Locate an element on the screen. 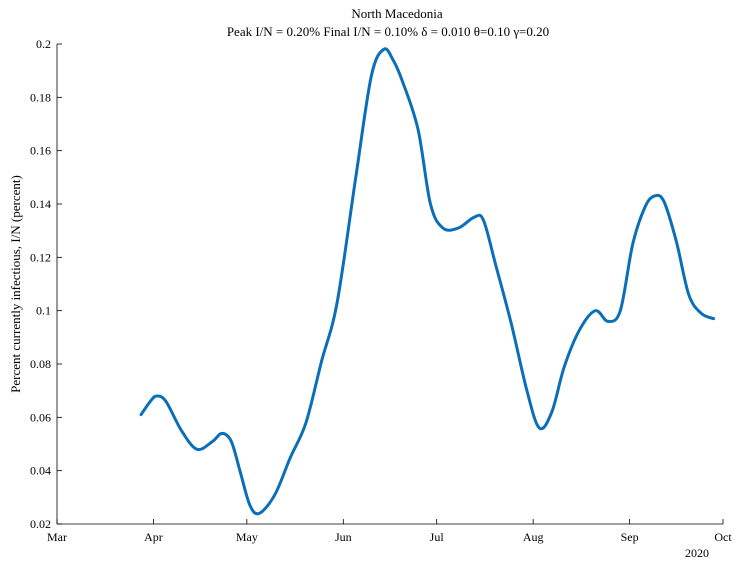 This screenshot has height=562, width=737. y-tick-label: 0.08 is located at coordinates (40, 364).